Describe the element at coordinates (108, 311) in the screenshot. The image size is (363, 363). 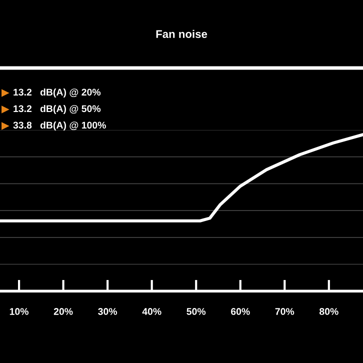
I see `x-tick-label: 30%` at that location.